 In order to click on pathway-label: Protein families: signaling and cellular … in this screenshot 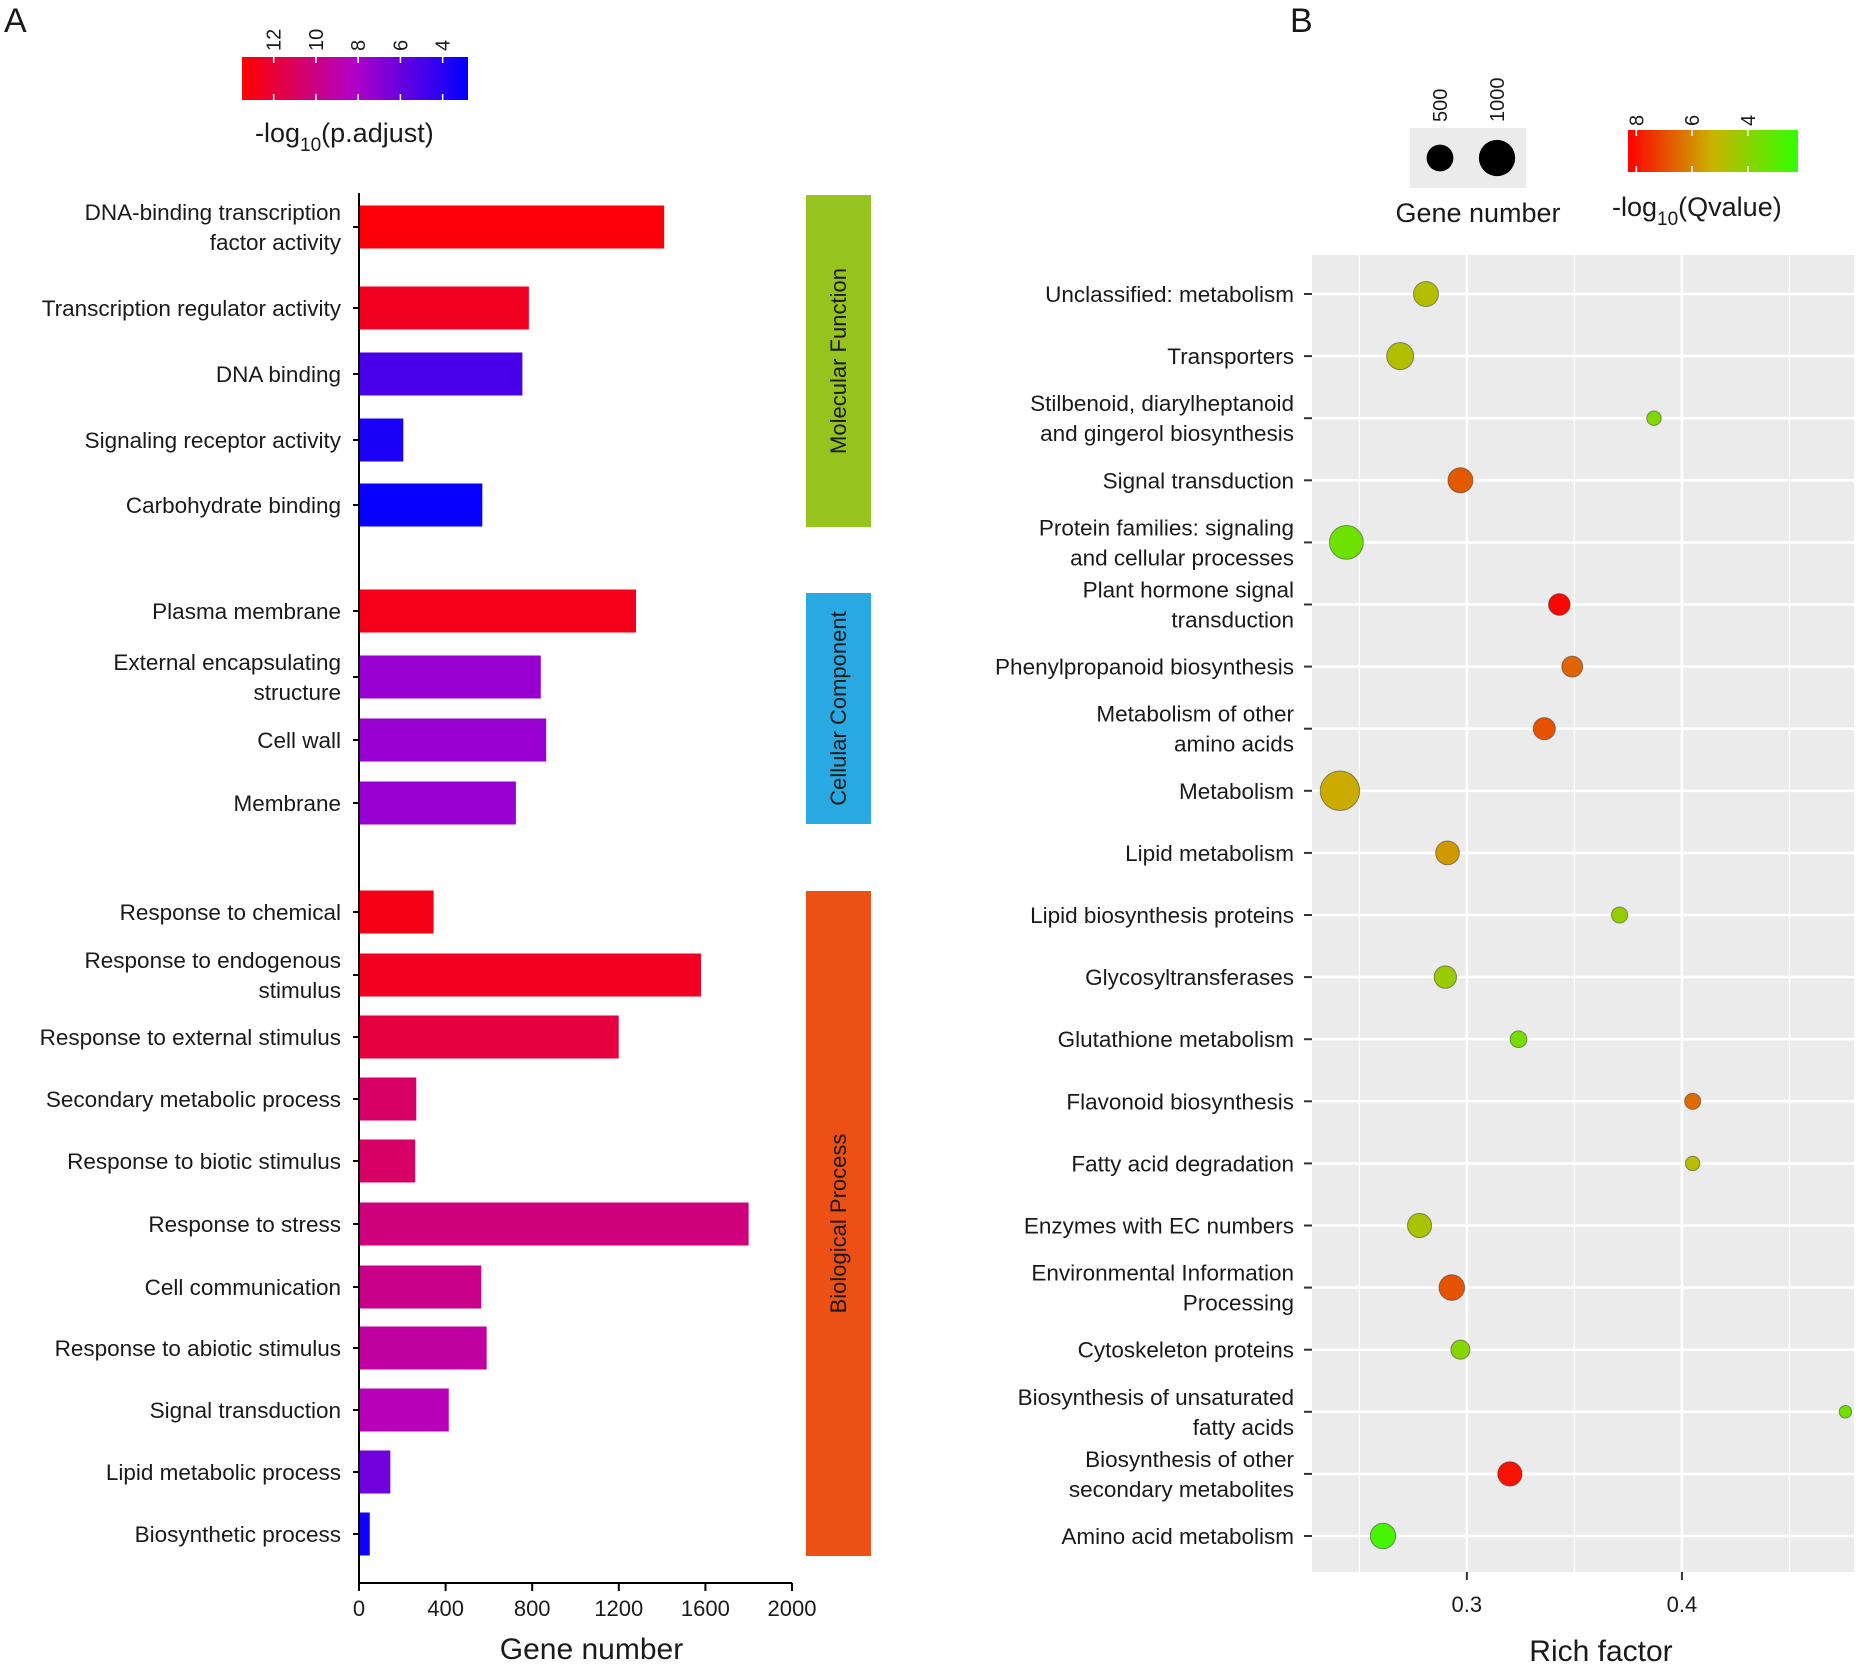, I will do `click(1166, 542)`.